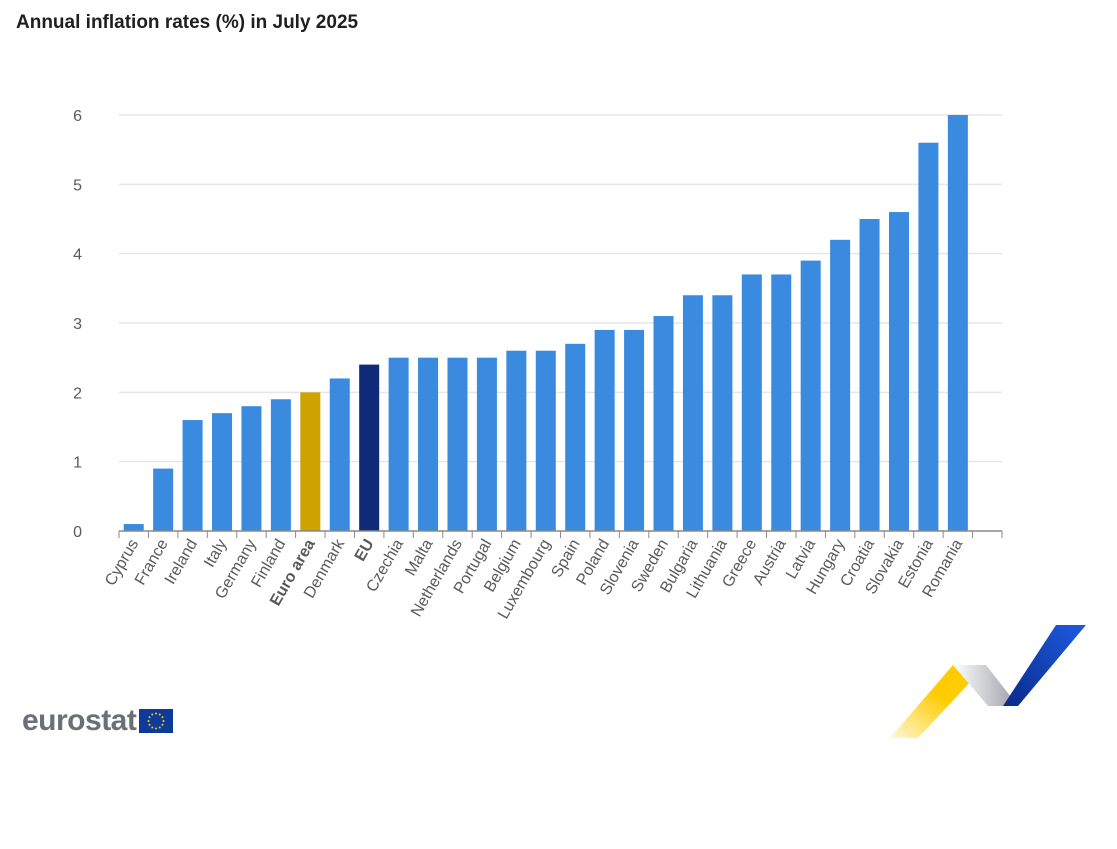  I want to click on y-tick-label: 1, so click(77, 463).